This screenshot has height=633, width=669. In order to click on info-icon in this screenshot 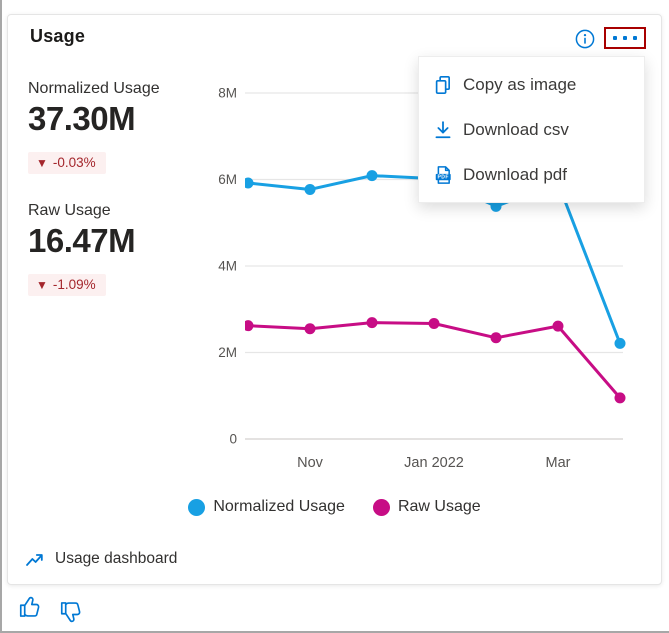, I will do `click(585, 39)`.